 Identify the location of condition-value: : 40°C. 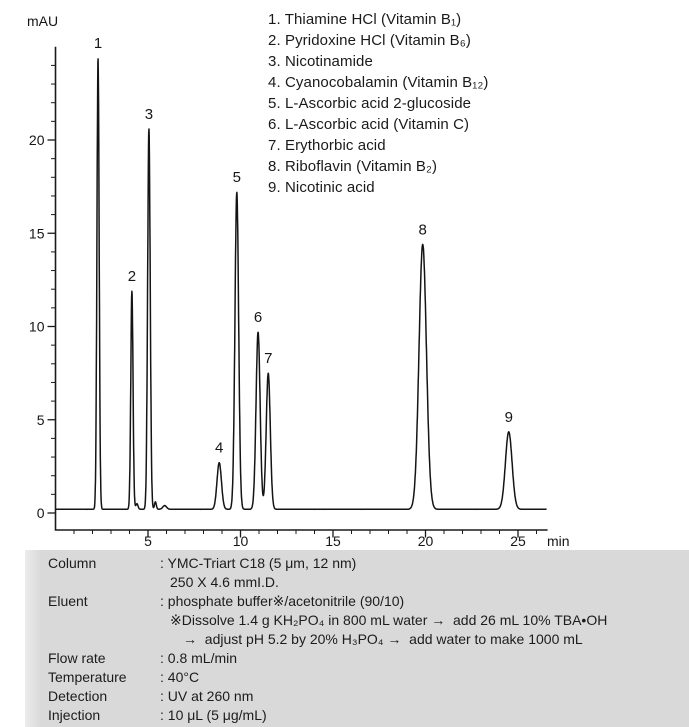
(424, 677).